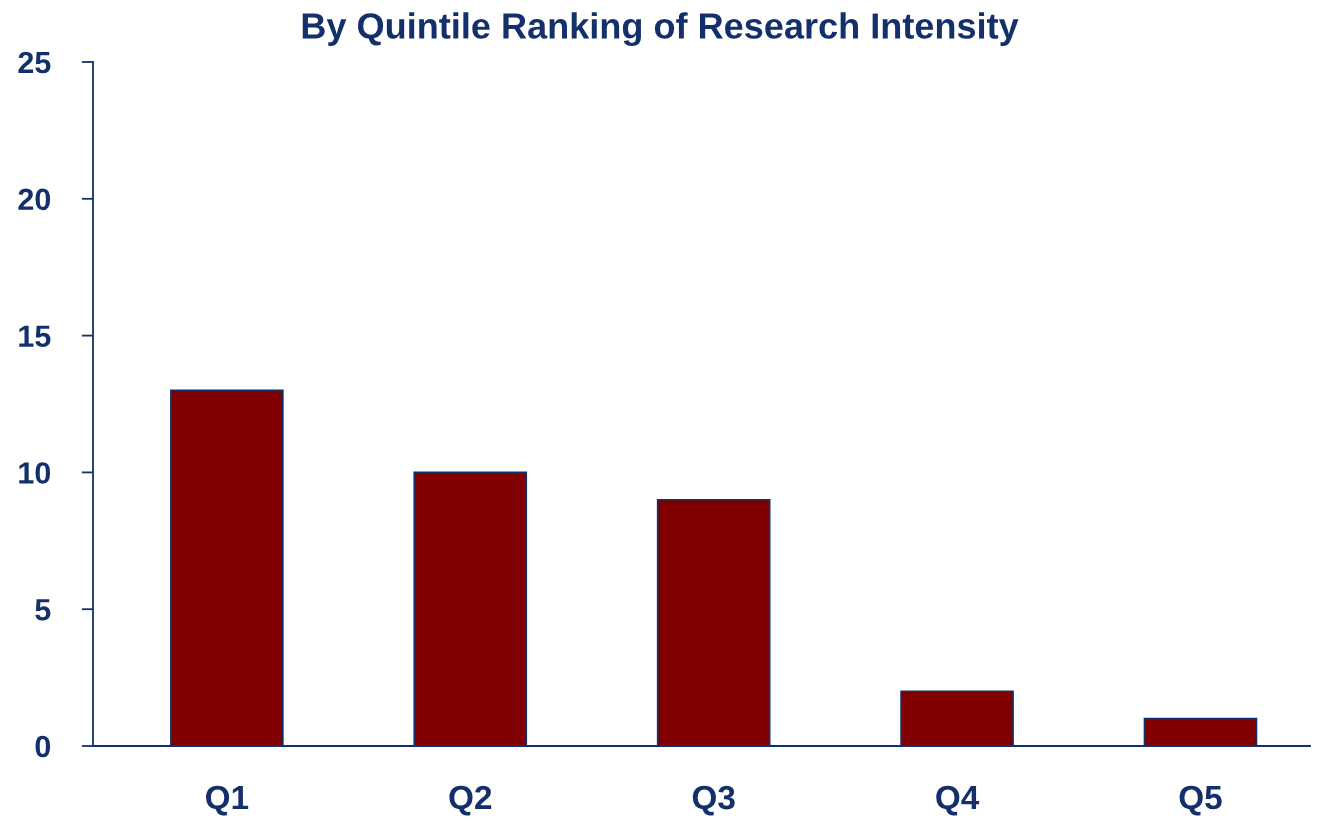 This screenshot has height=833, width=1319. What do you see at coordinates (34, 199) in the screenshot?
I see `y-tick-label: 20` at bounding box center [34, 199].